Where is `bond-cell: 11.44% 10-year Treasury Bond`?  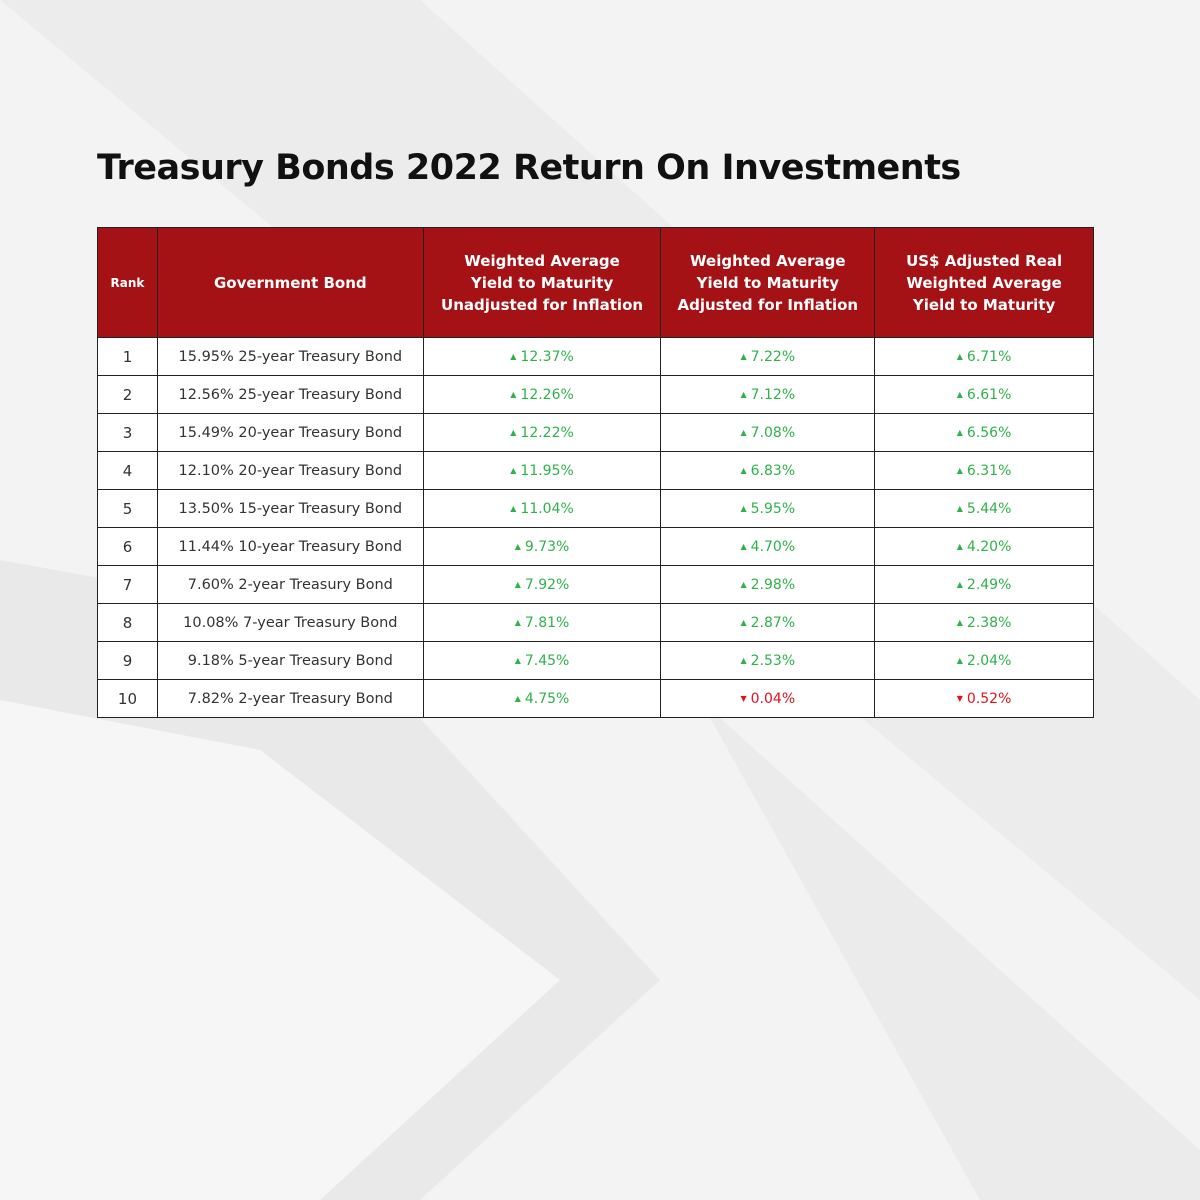
bond-cell: 11.44% 10-year Treasury Bond is located at coordinates (290, 546).